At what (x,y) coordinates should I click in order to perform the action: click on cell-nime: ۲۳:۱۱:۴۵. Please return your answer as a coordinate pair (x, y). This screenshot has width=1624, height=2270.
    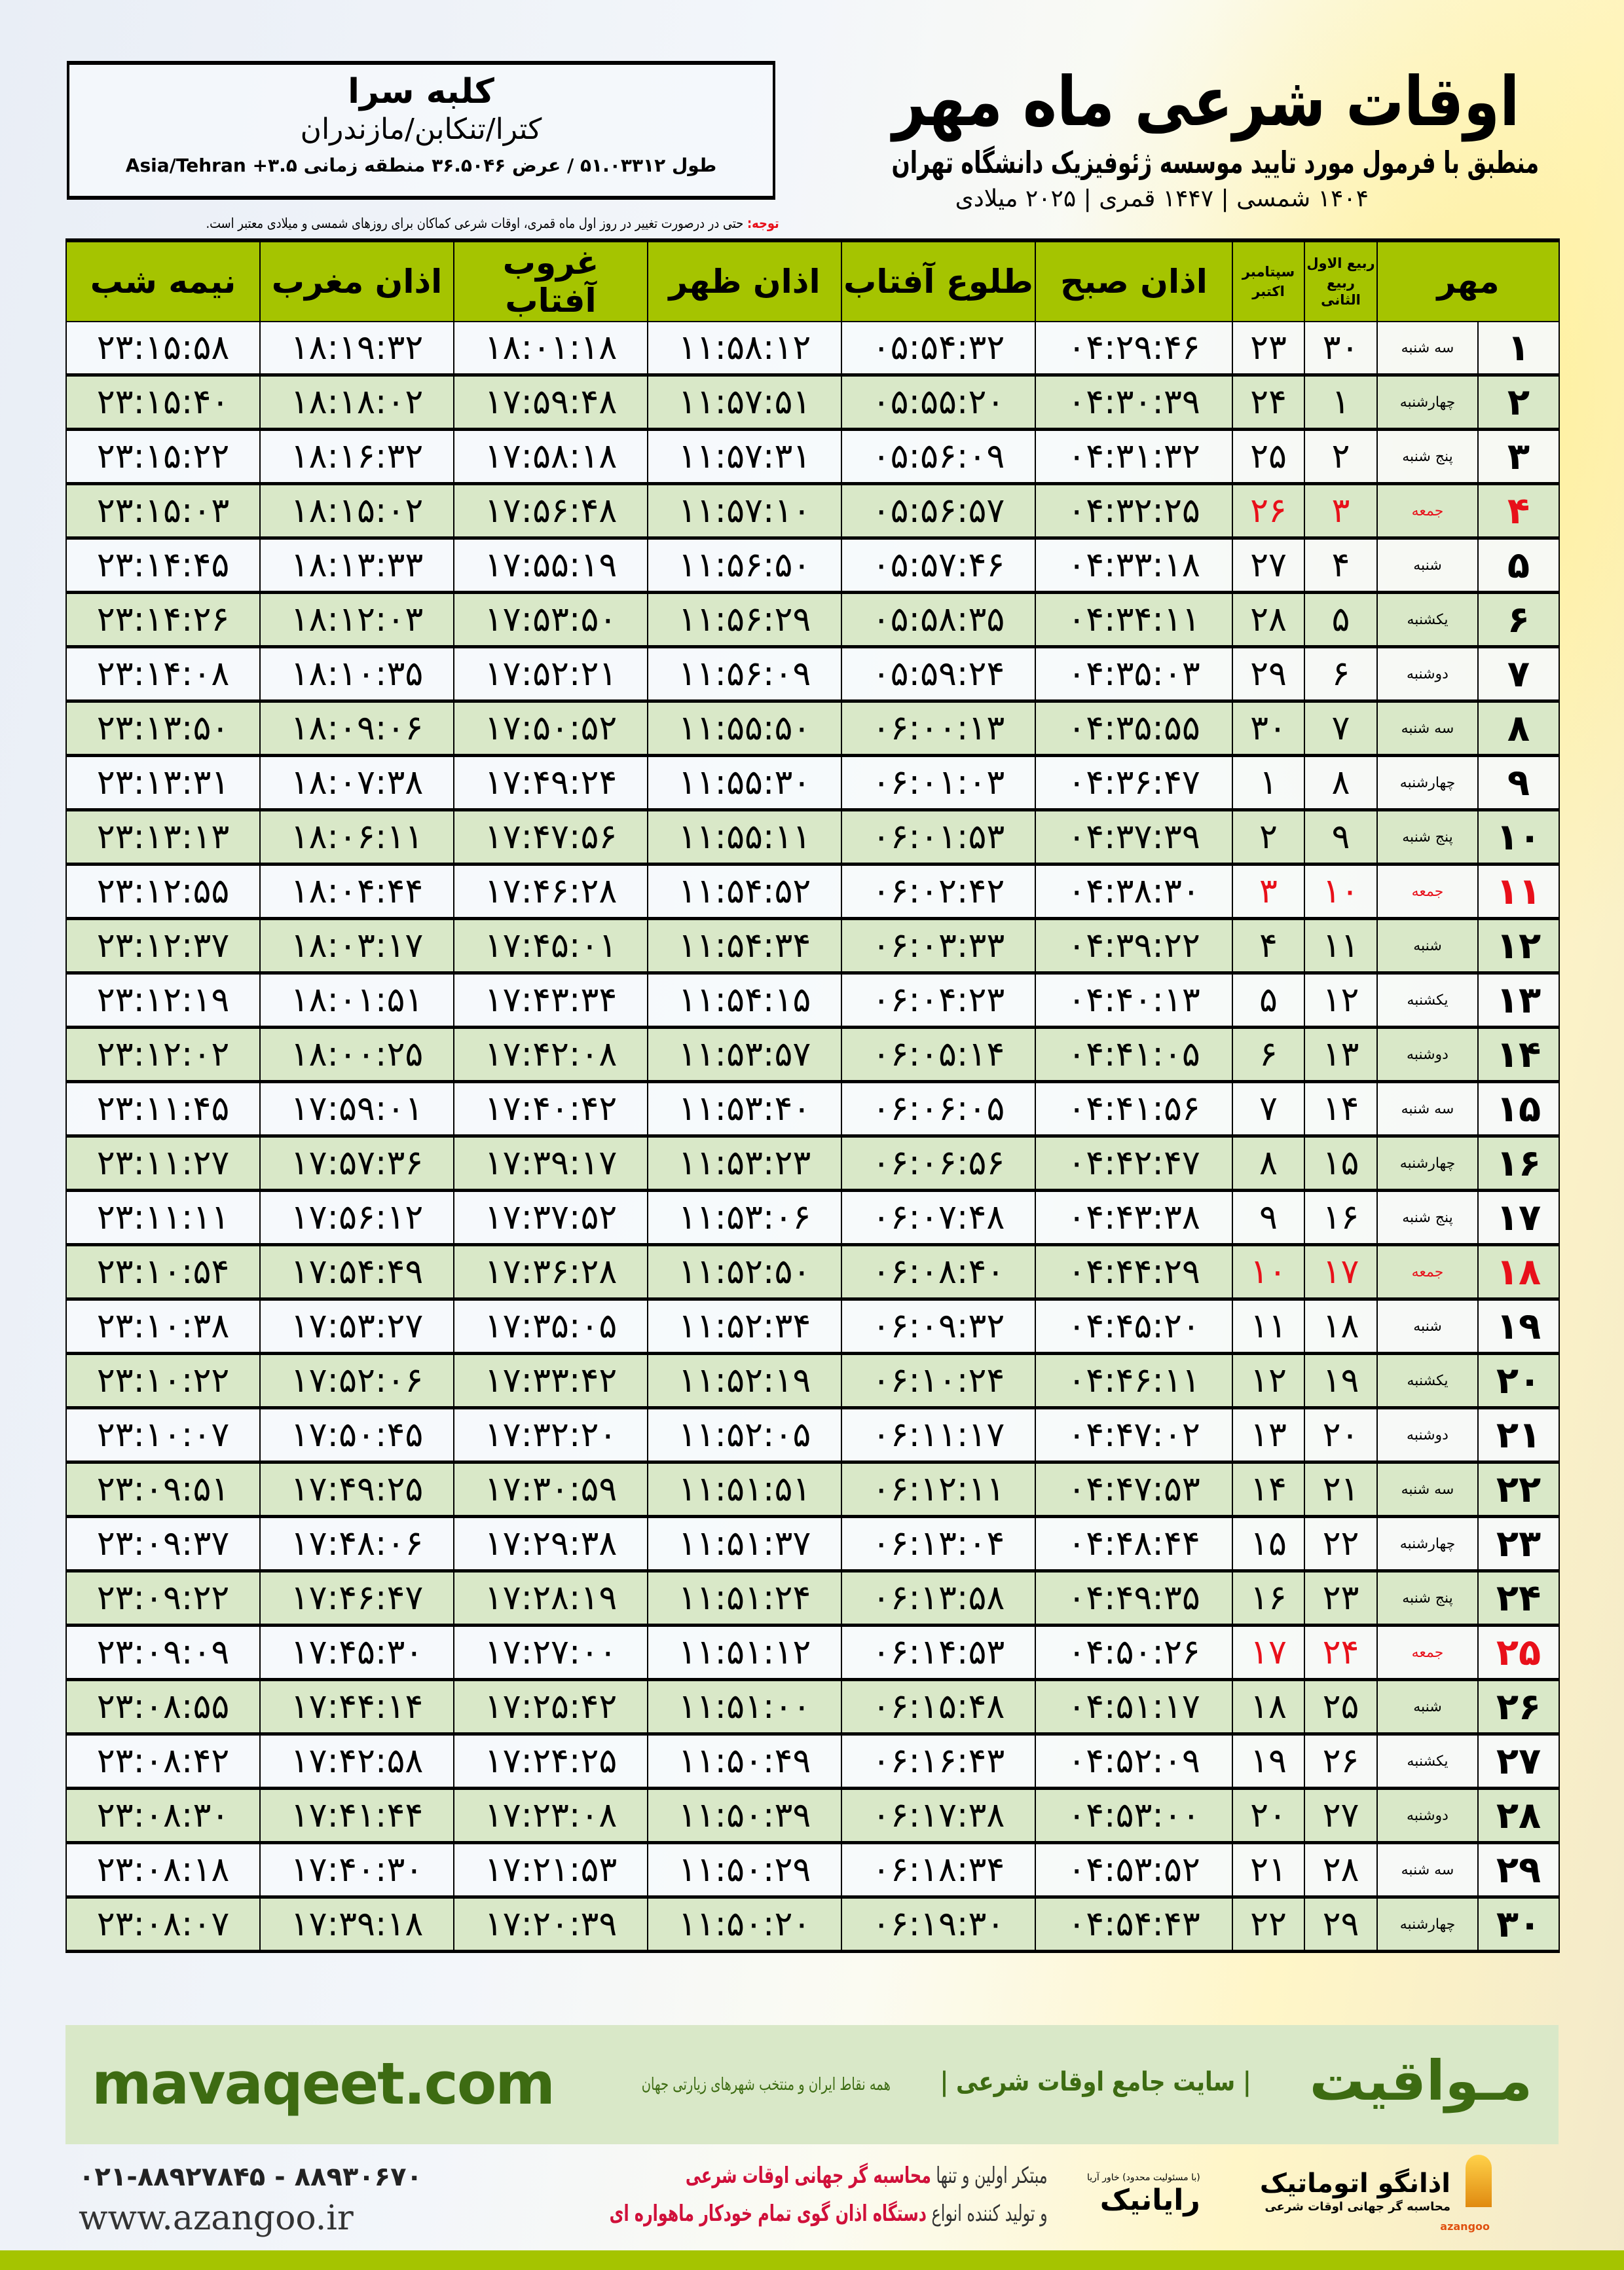
    Looking at the image, I should click on (163, 1109).